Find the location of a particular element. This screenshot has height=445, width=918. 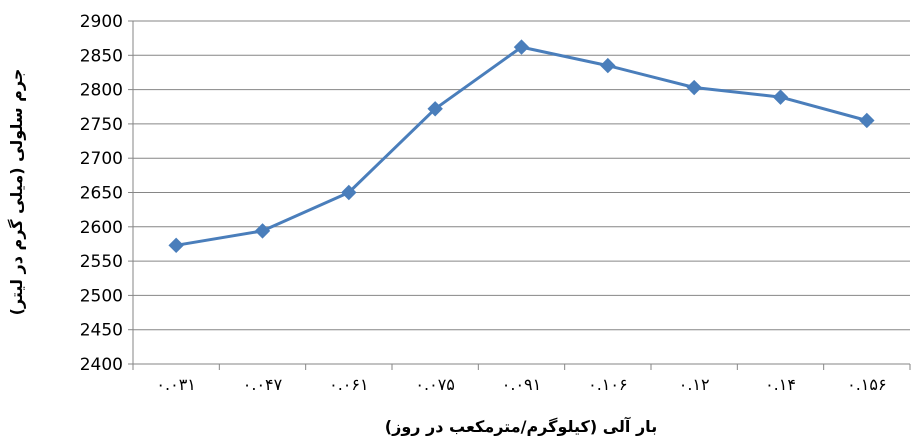

y-tick-label: 2900 is located at coordinates (101, 22).